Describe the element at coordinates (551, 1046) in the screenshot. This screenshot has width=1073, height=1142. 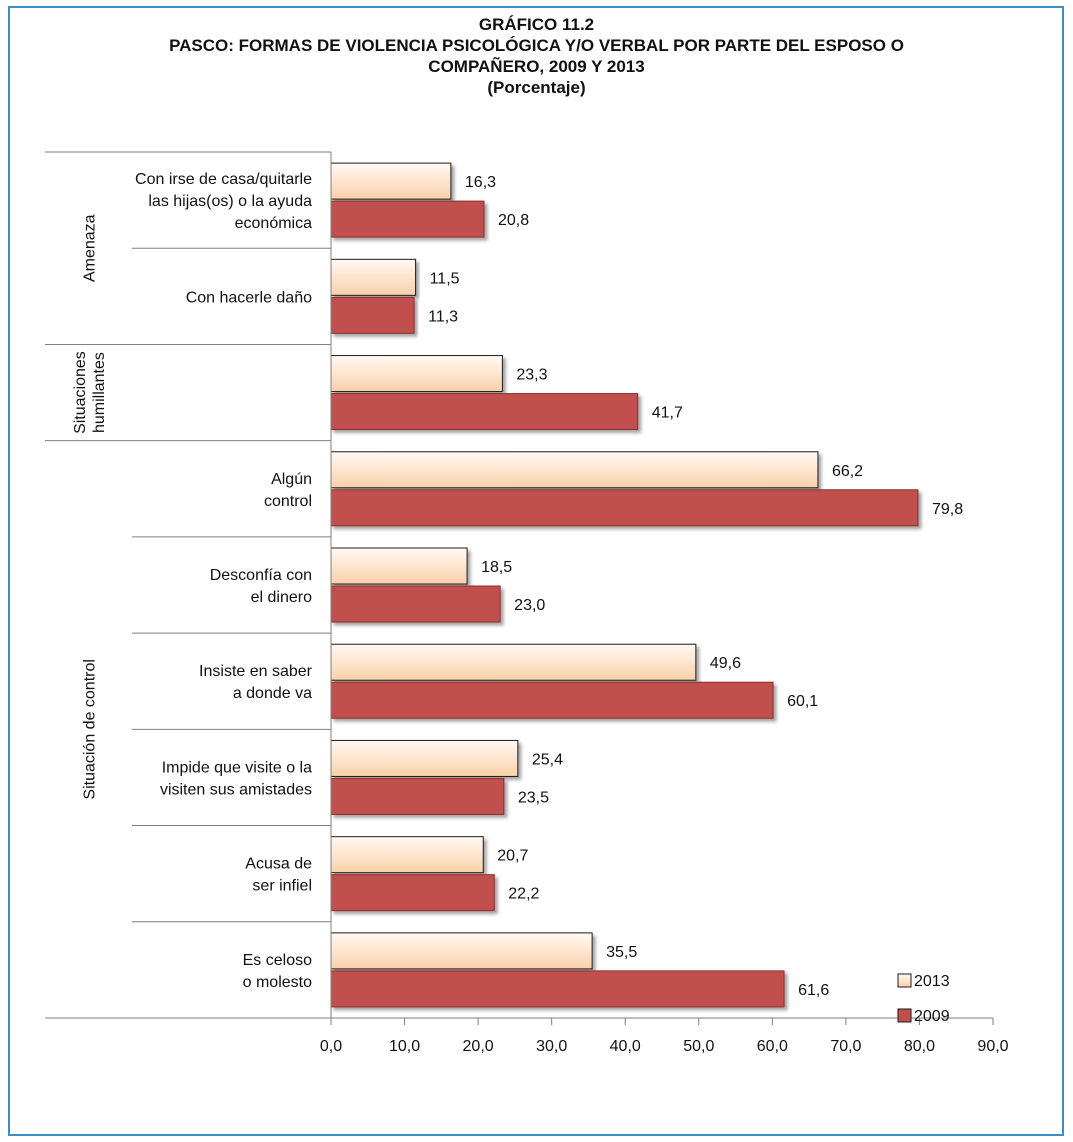
I see `x-tick-label: 30,0` at that location.